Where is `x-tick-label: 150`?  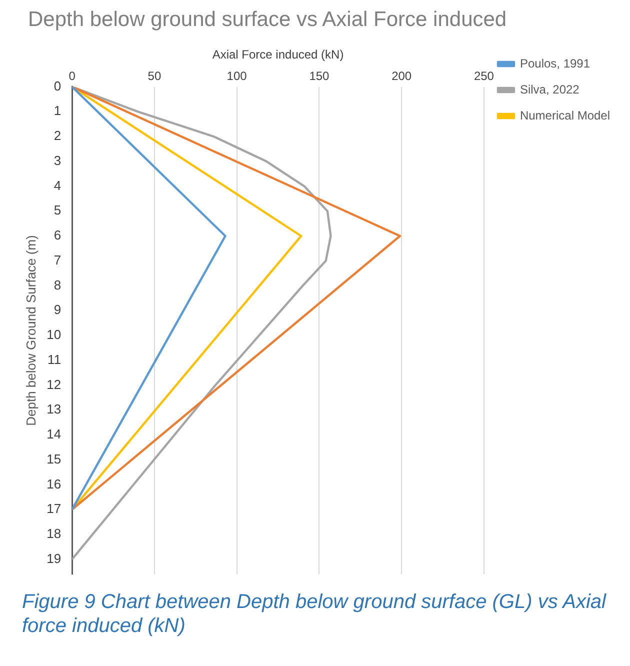
x-tick-label: 150 is located at coordinates (319, 75).